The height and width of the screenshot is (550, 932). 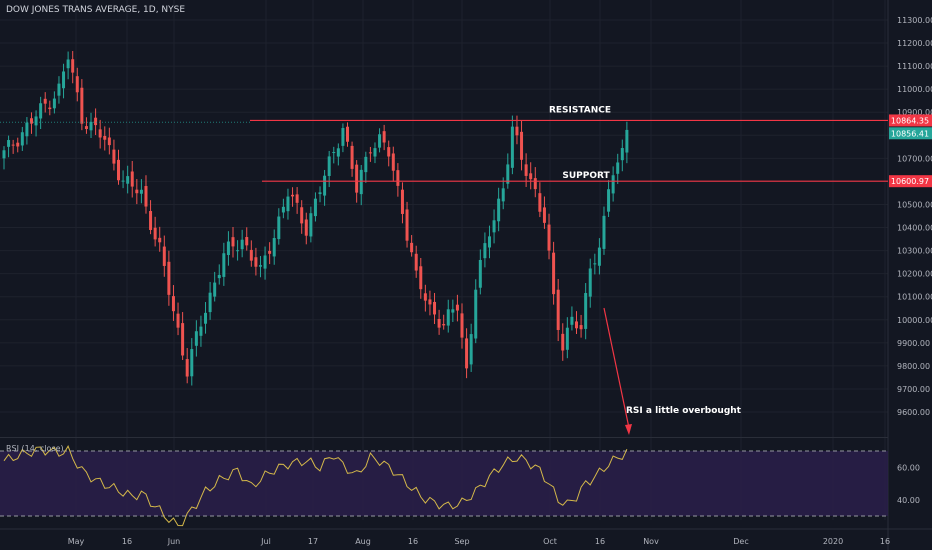 I want to click on price-tick-label: 9700.00, so click(x=913, y=389).